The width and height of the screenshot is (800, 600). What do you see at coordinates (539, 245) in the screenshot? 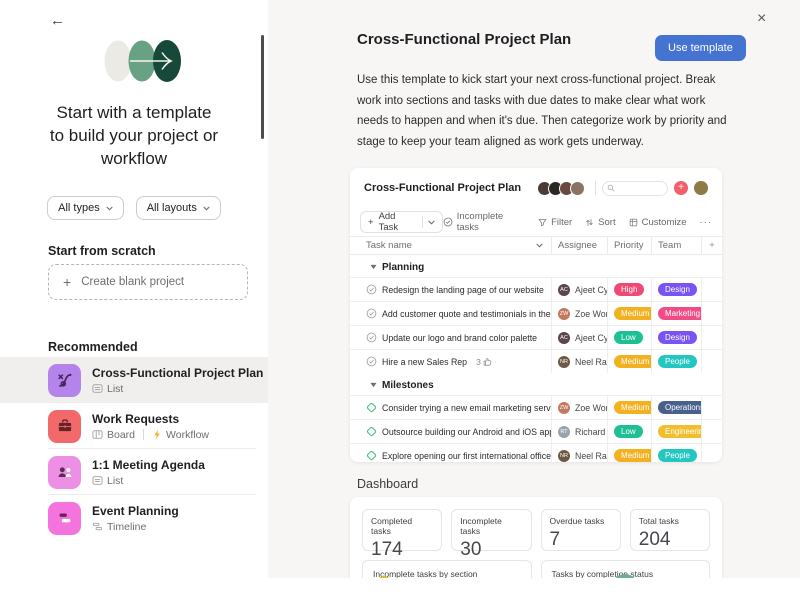
I see `chevron-down-icon` at bounding box center [539, 245].